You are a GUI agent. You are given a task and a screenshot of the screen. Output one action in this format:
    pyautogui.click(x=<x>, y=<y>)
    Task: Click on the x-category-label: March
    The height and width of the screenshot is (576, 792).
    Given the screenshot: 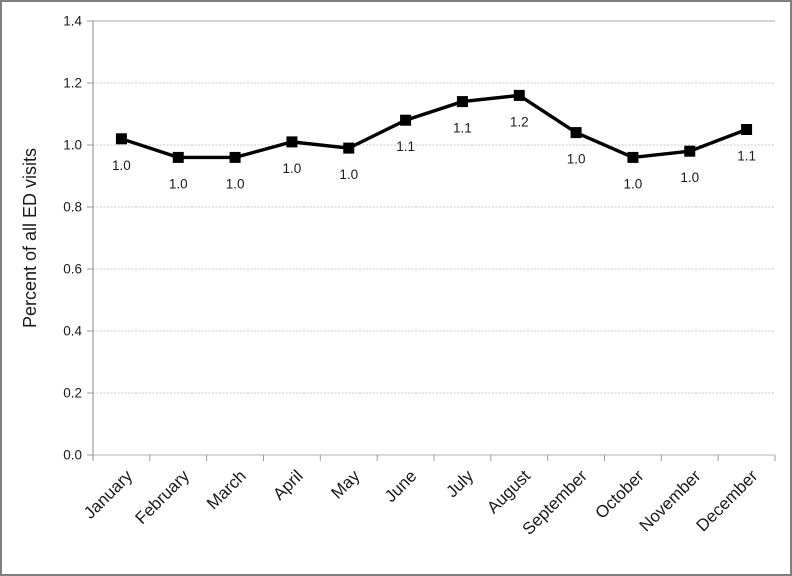 What is the action you would take?
    pyautogui.click(x=226, y=489)
    